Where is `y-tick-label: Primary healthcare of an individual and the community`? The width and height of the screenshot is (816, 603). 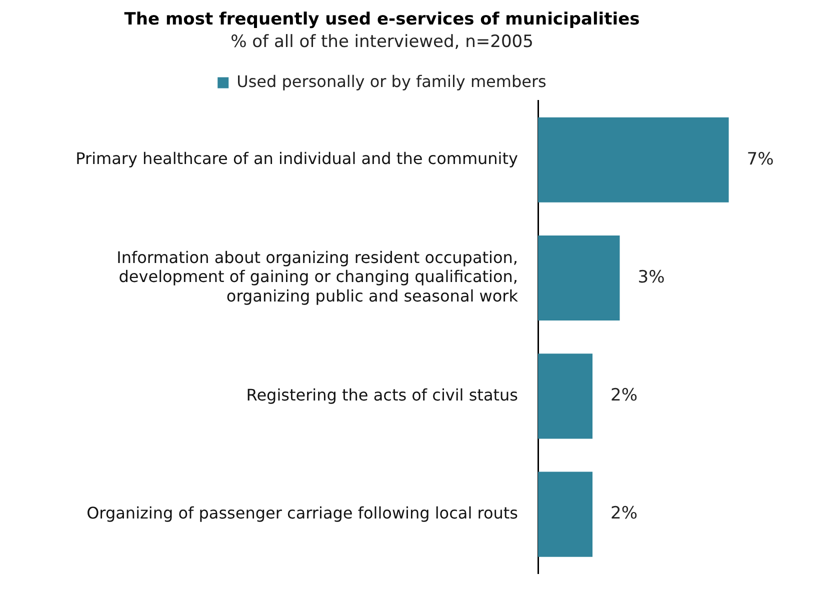
y-tick-label: Primary healthcare of an individual and the community is located at coordinates (297, 158).